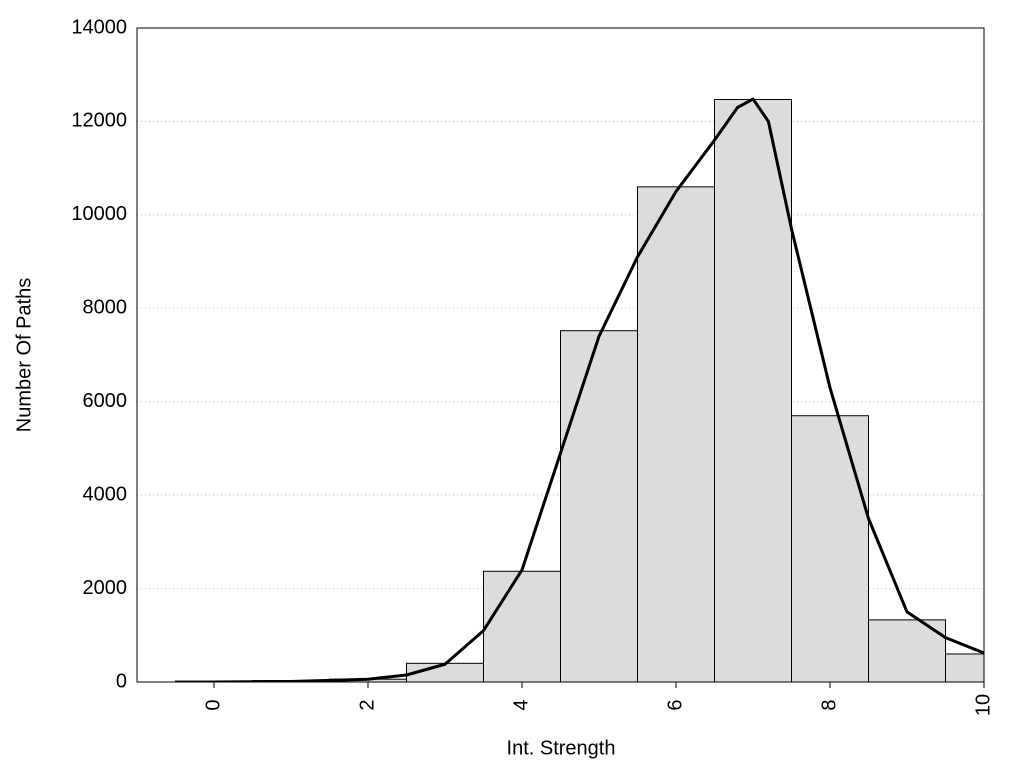 The image size is (1024, 768). What do you see at coordinates (99, 27) in the screenshot?
I see `y-tick-label: 14000` at bounding box center [99, 27].